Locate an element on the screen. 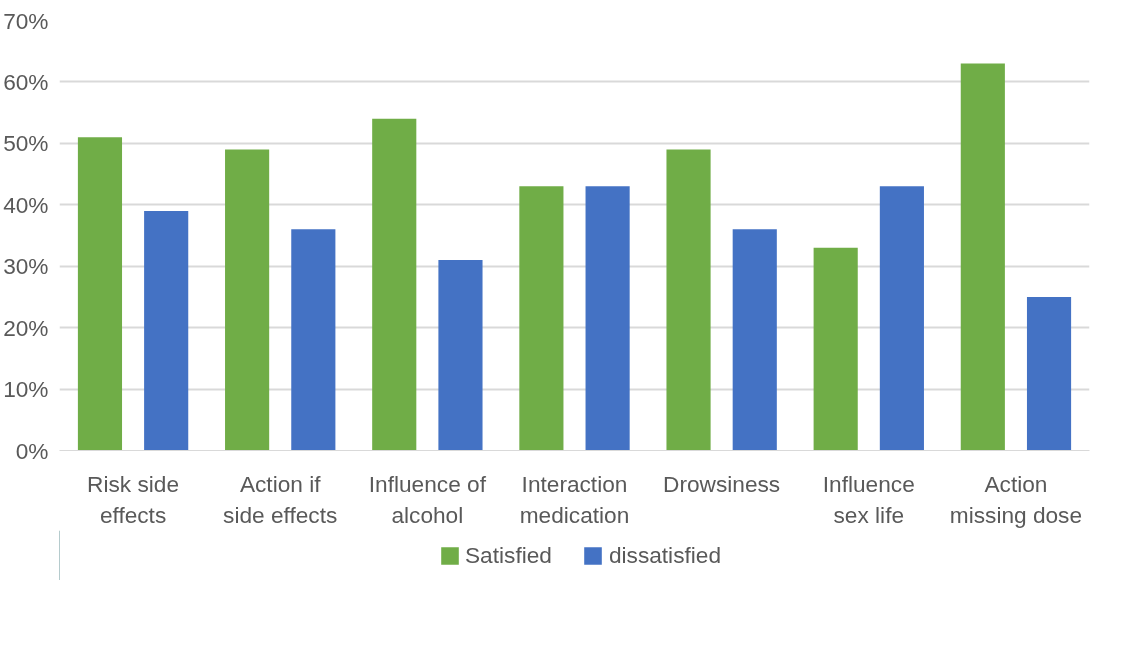 This screenshot has height=668, width=1137. y-tick-label: 30% is located at coordinates (26, 266).